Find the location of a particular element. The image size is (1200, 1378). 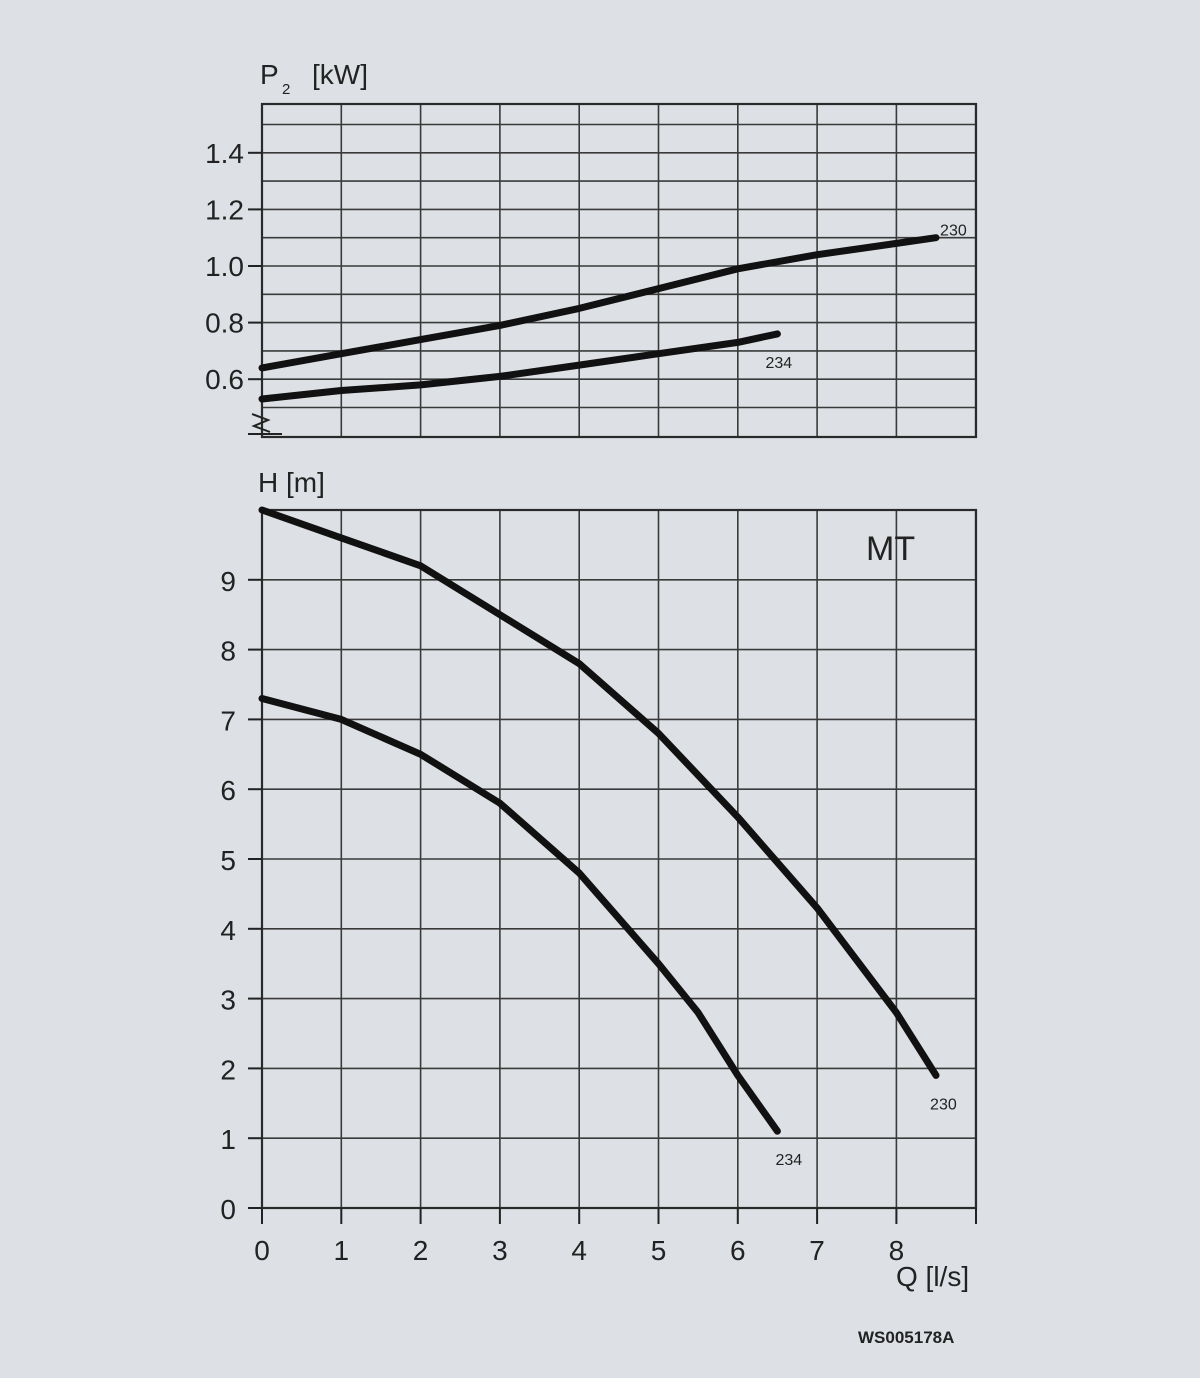

figure-reference-code: WS005178A is located at coordinates (906, 1337).